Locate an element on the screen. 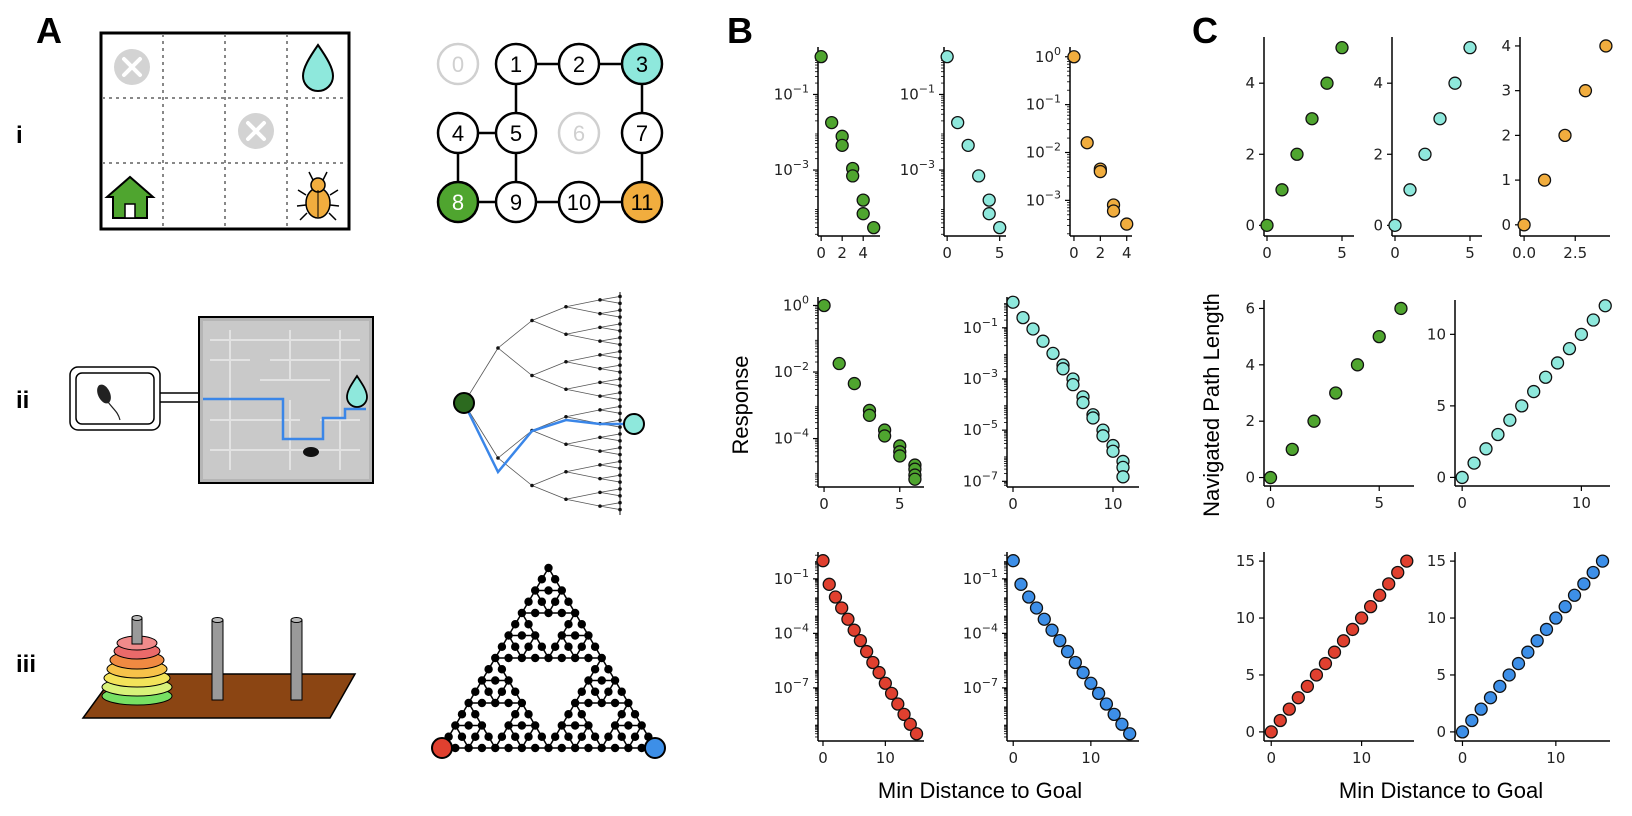 The width and height of the screenshot is (1632, 816). x-tick-label: 5 is located at coordinates (1470, 253).